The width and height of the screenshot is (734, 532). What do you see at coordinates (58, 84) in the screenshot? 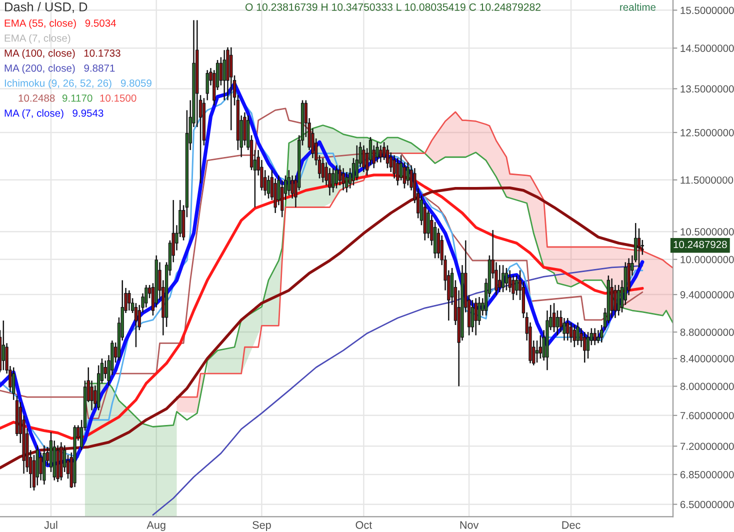
I see `text: Ichimoku (9, 26, 52, 26)` at bounding box center [58, 84].